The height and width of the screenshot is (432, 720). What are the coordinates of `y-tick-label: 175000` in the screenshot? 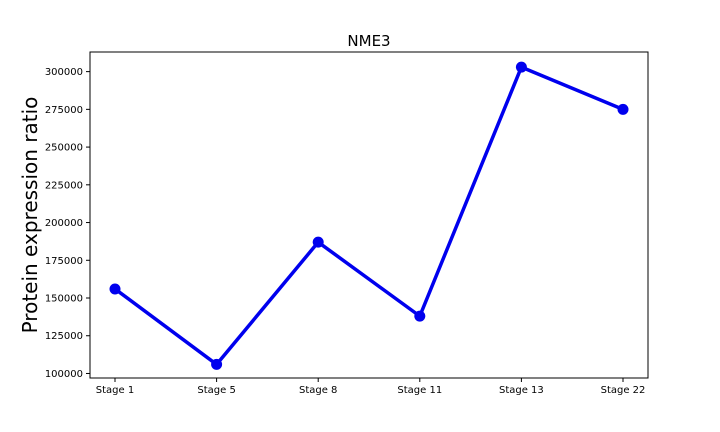 It's located at (64, 261).